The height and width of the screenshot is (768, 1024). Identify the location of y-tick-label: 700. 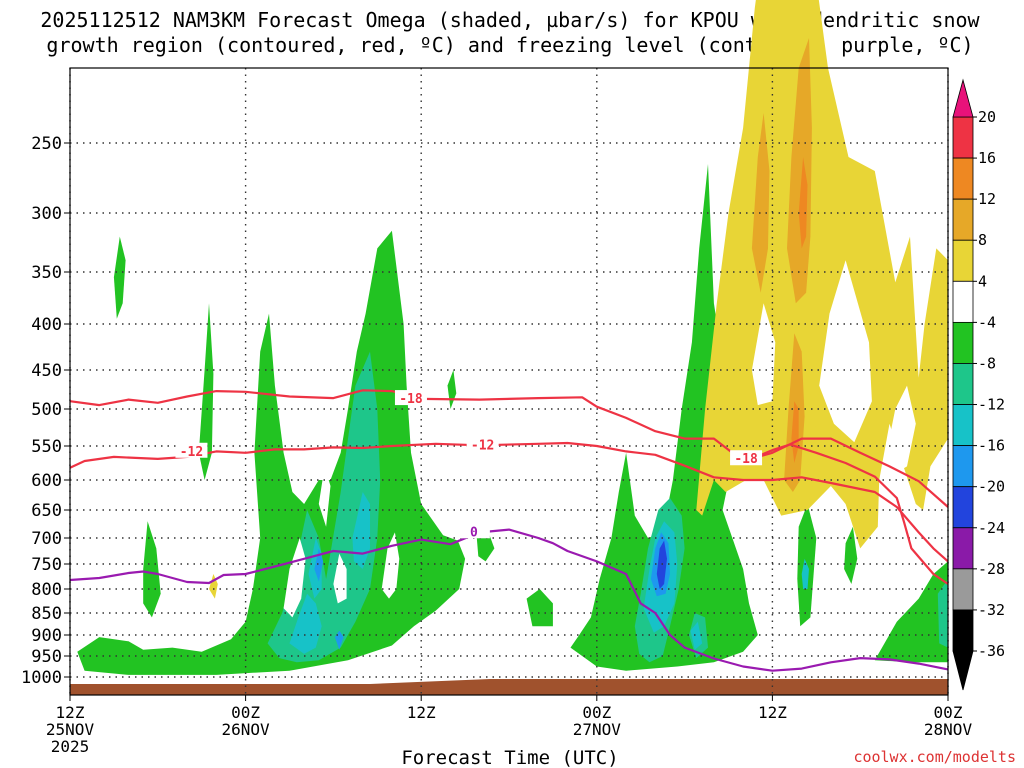
(46, 539).